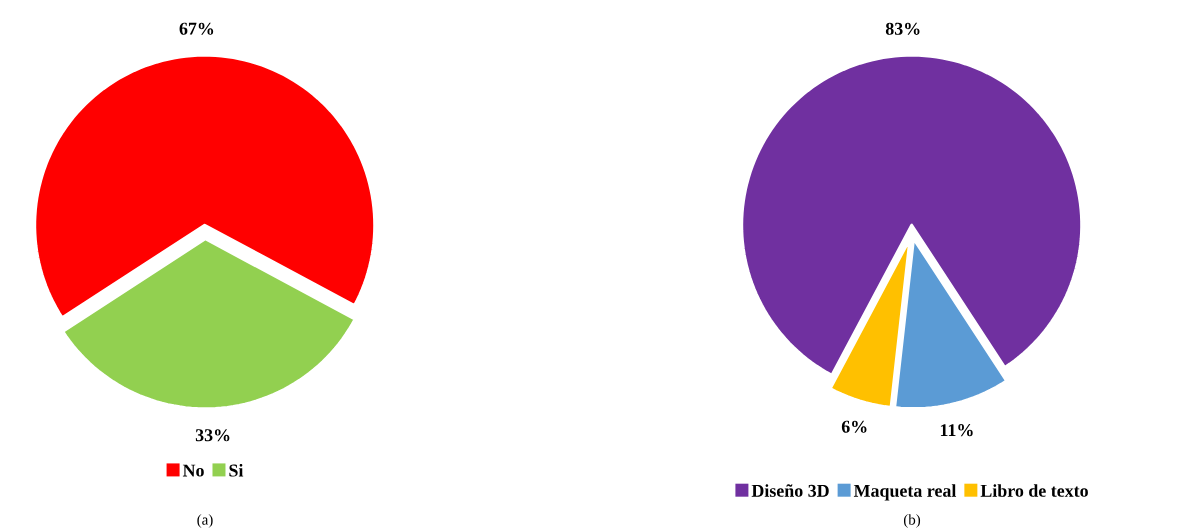 This screenshot has width=1189, height=532. Describe the element at coordinates (196, 28) in the screenshot. I see `data-label: 67%` at that location.